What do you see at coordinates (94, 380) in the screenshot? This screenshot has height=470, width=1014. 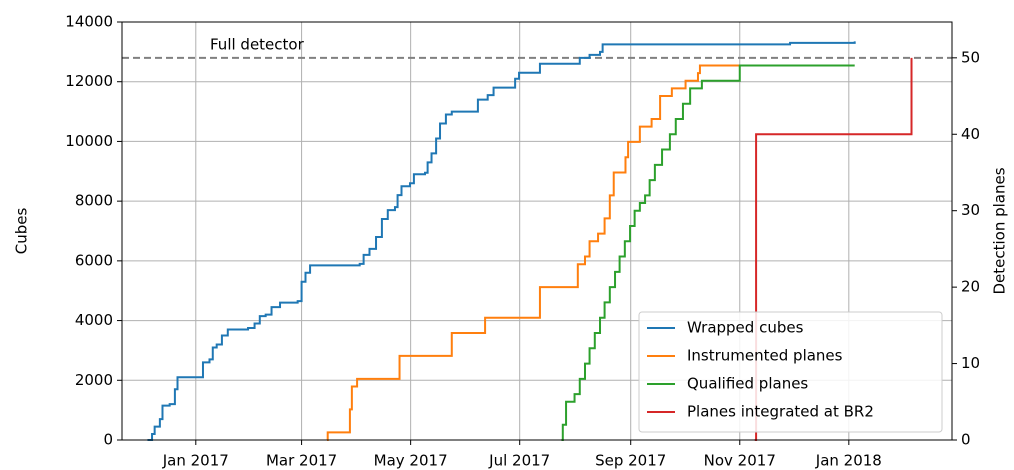 I see `y-tick-label: 2000` at bounding box center [94, 380].